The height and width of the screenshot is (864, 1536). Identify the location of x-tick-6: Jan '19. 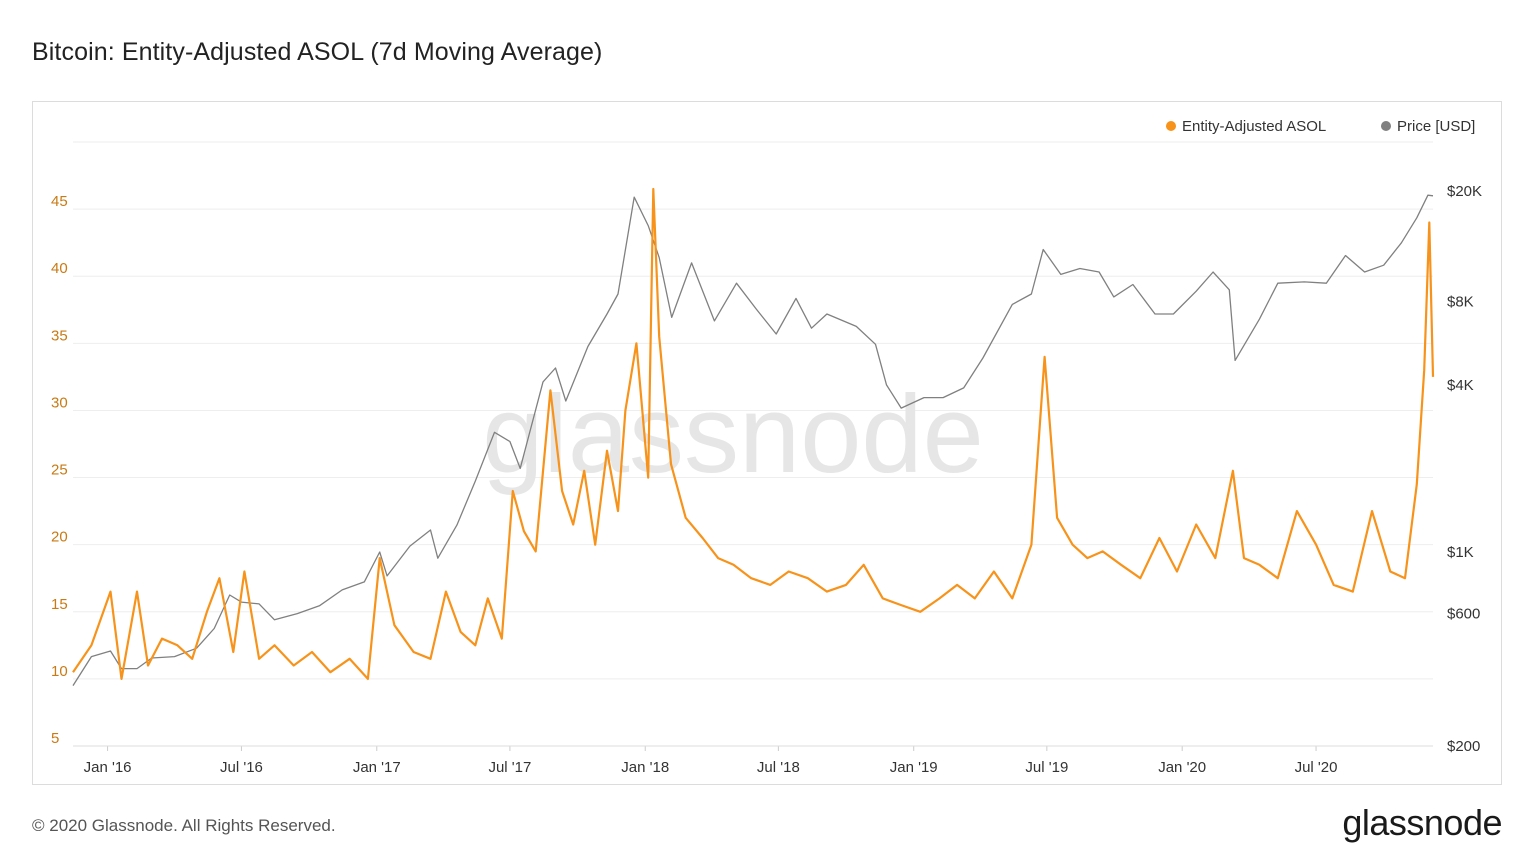
(914, 767).